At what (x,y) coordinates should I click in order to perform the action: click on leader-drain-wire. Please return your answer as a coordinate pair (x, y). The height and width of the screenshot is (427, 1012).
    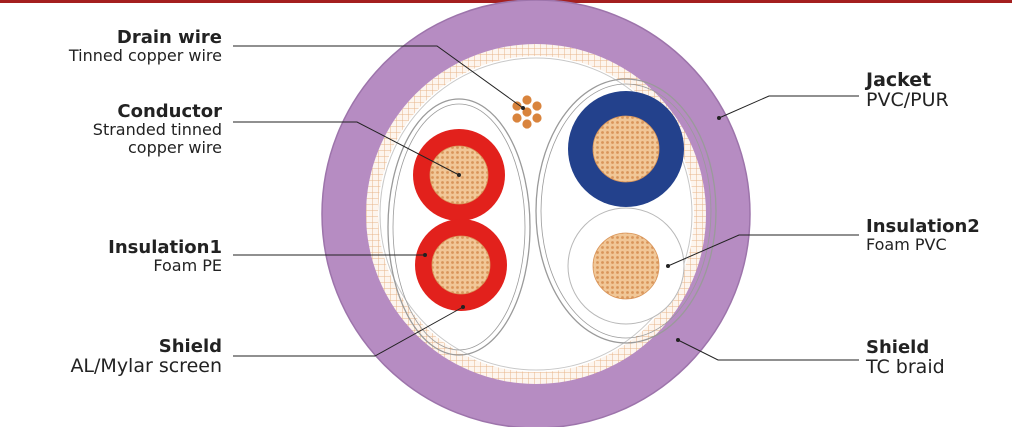
    Looking at the image, I should click on (378, 77).